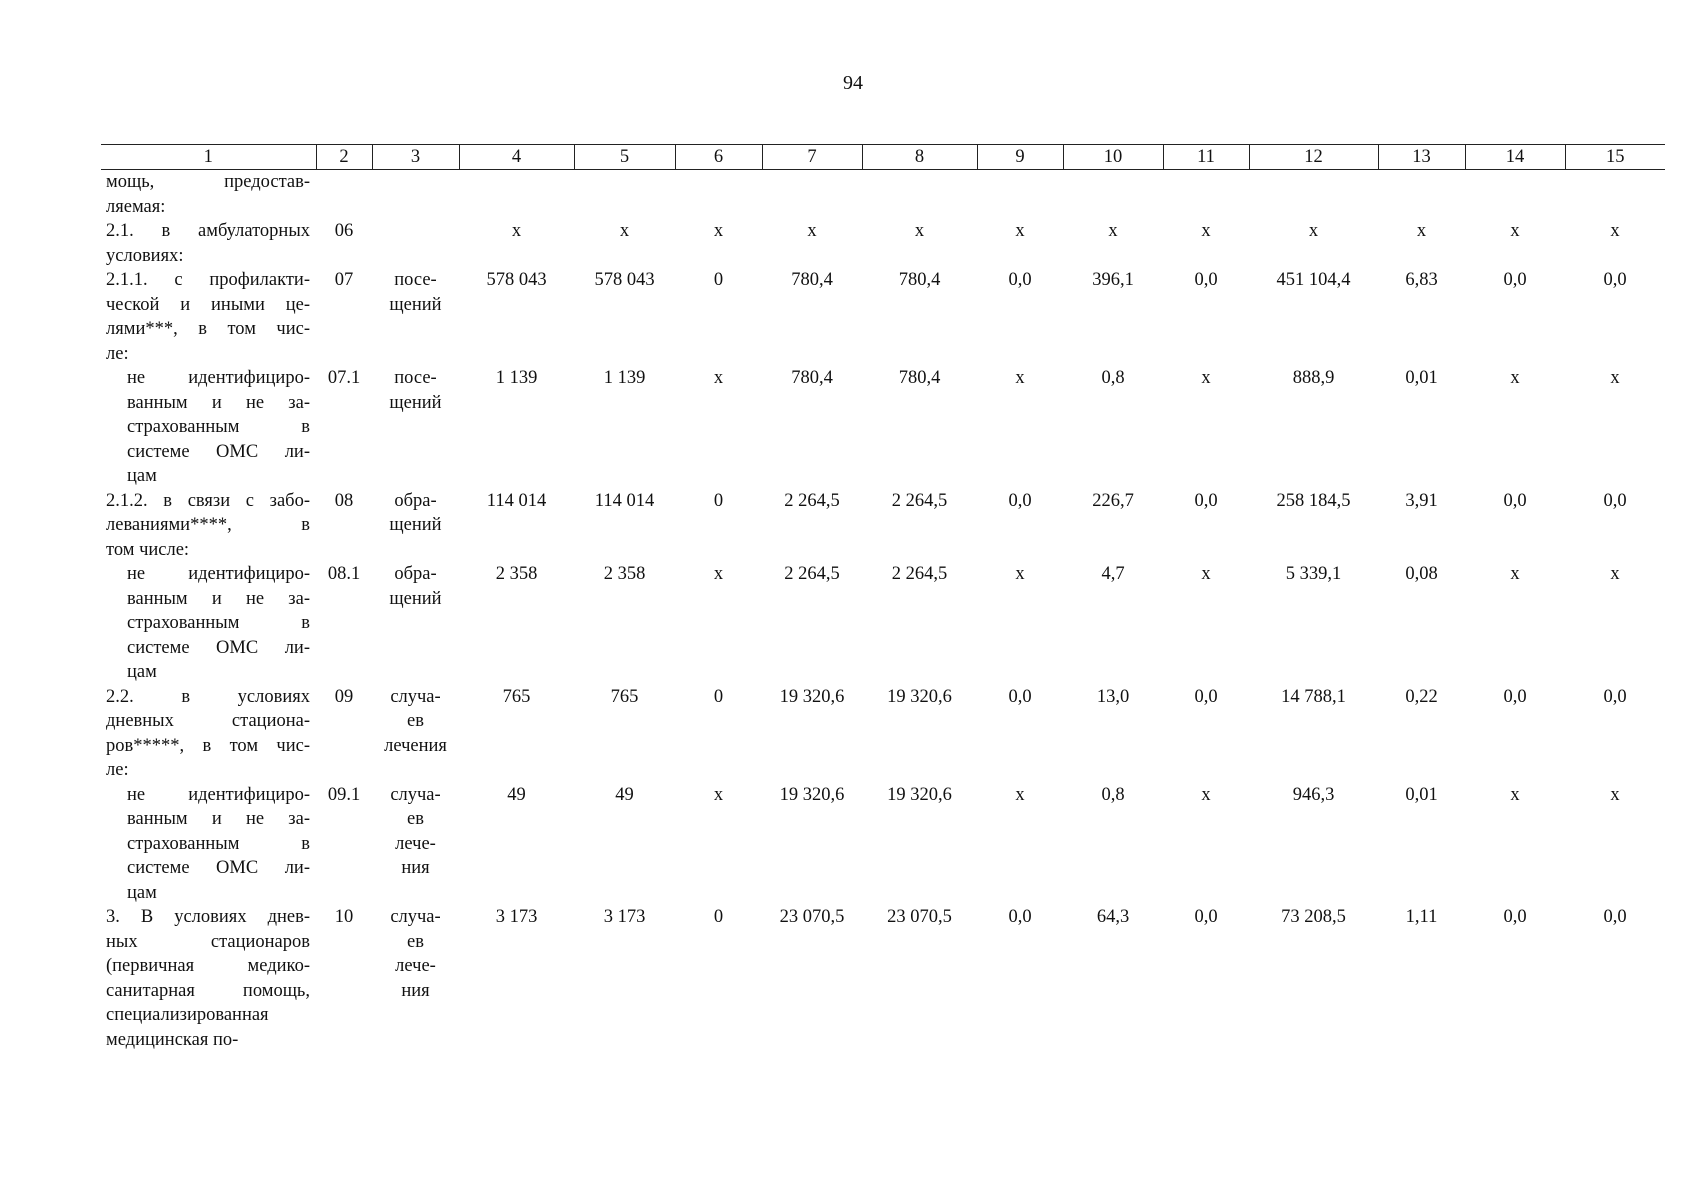 The height and width of the screenshot is (1200, 1697). I want to click on header-row: 1 2 3 4 5 6 7 8 9 10 11 12 13 14 15, so click(883, 157).